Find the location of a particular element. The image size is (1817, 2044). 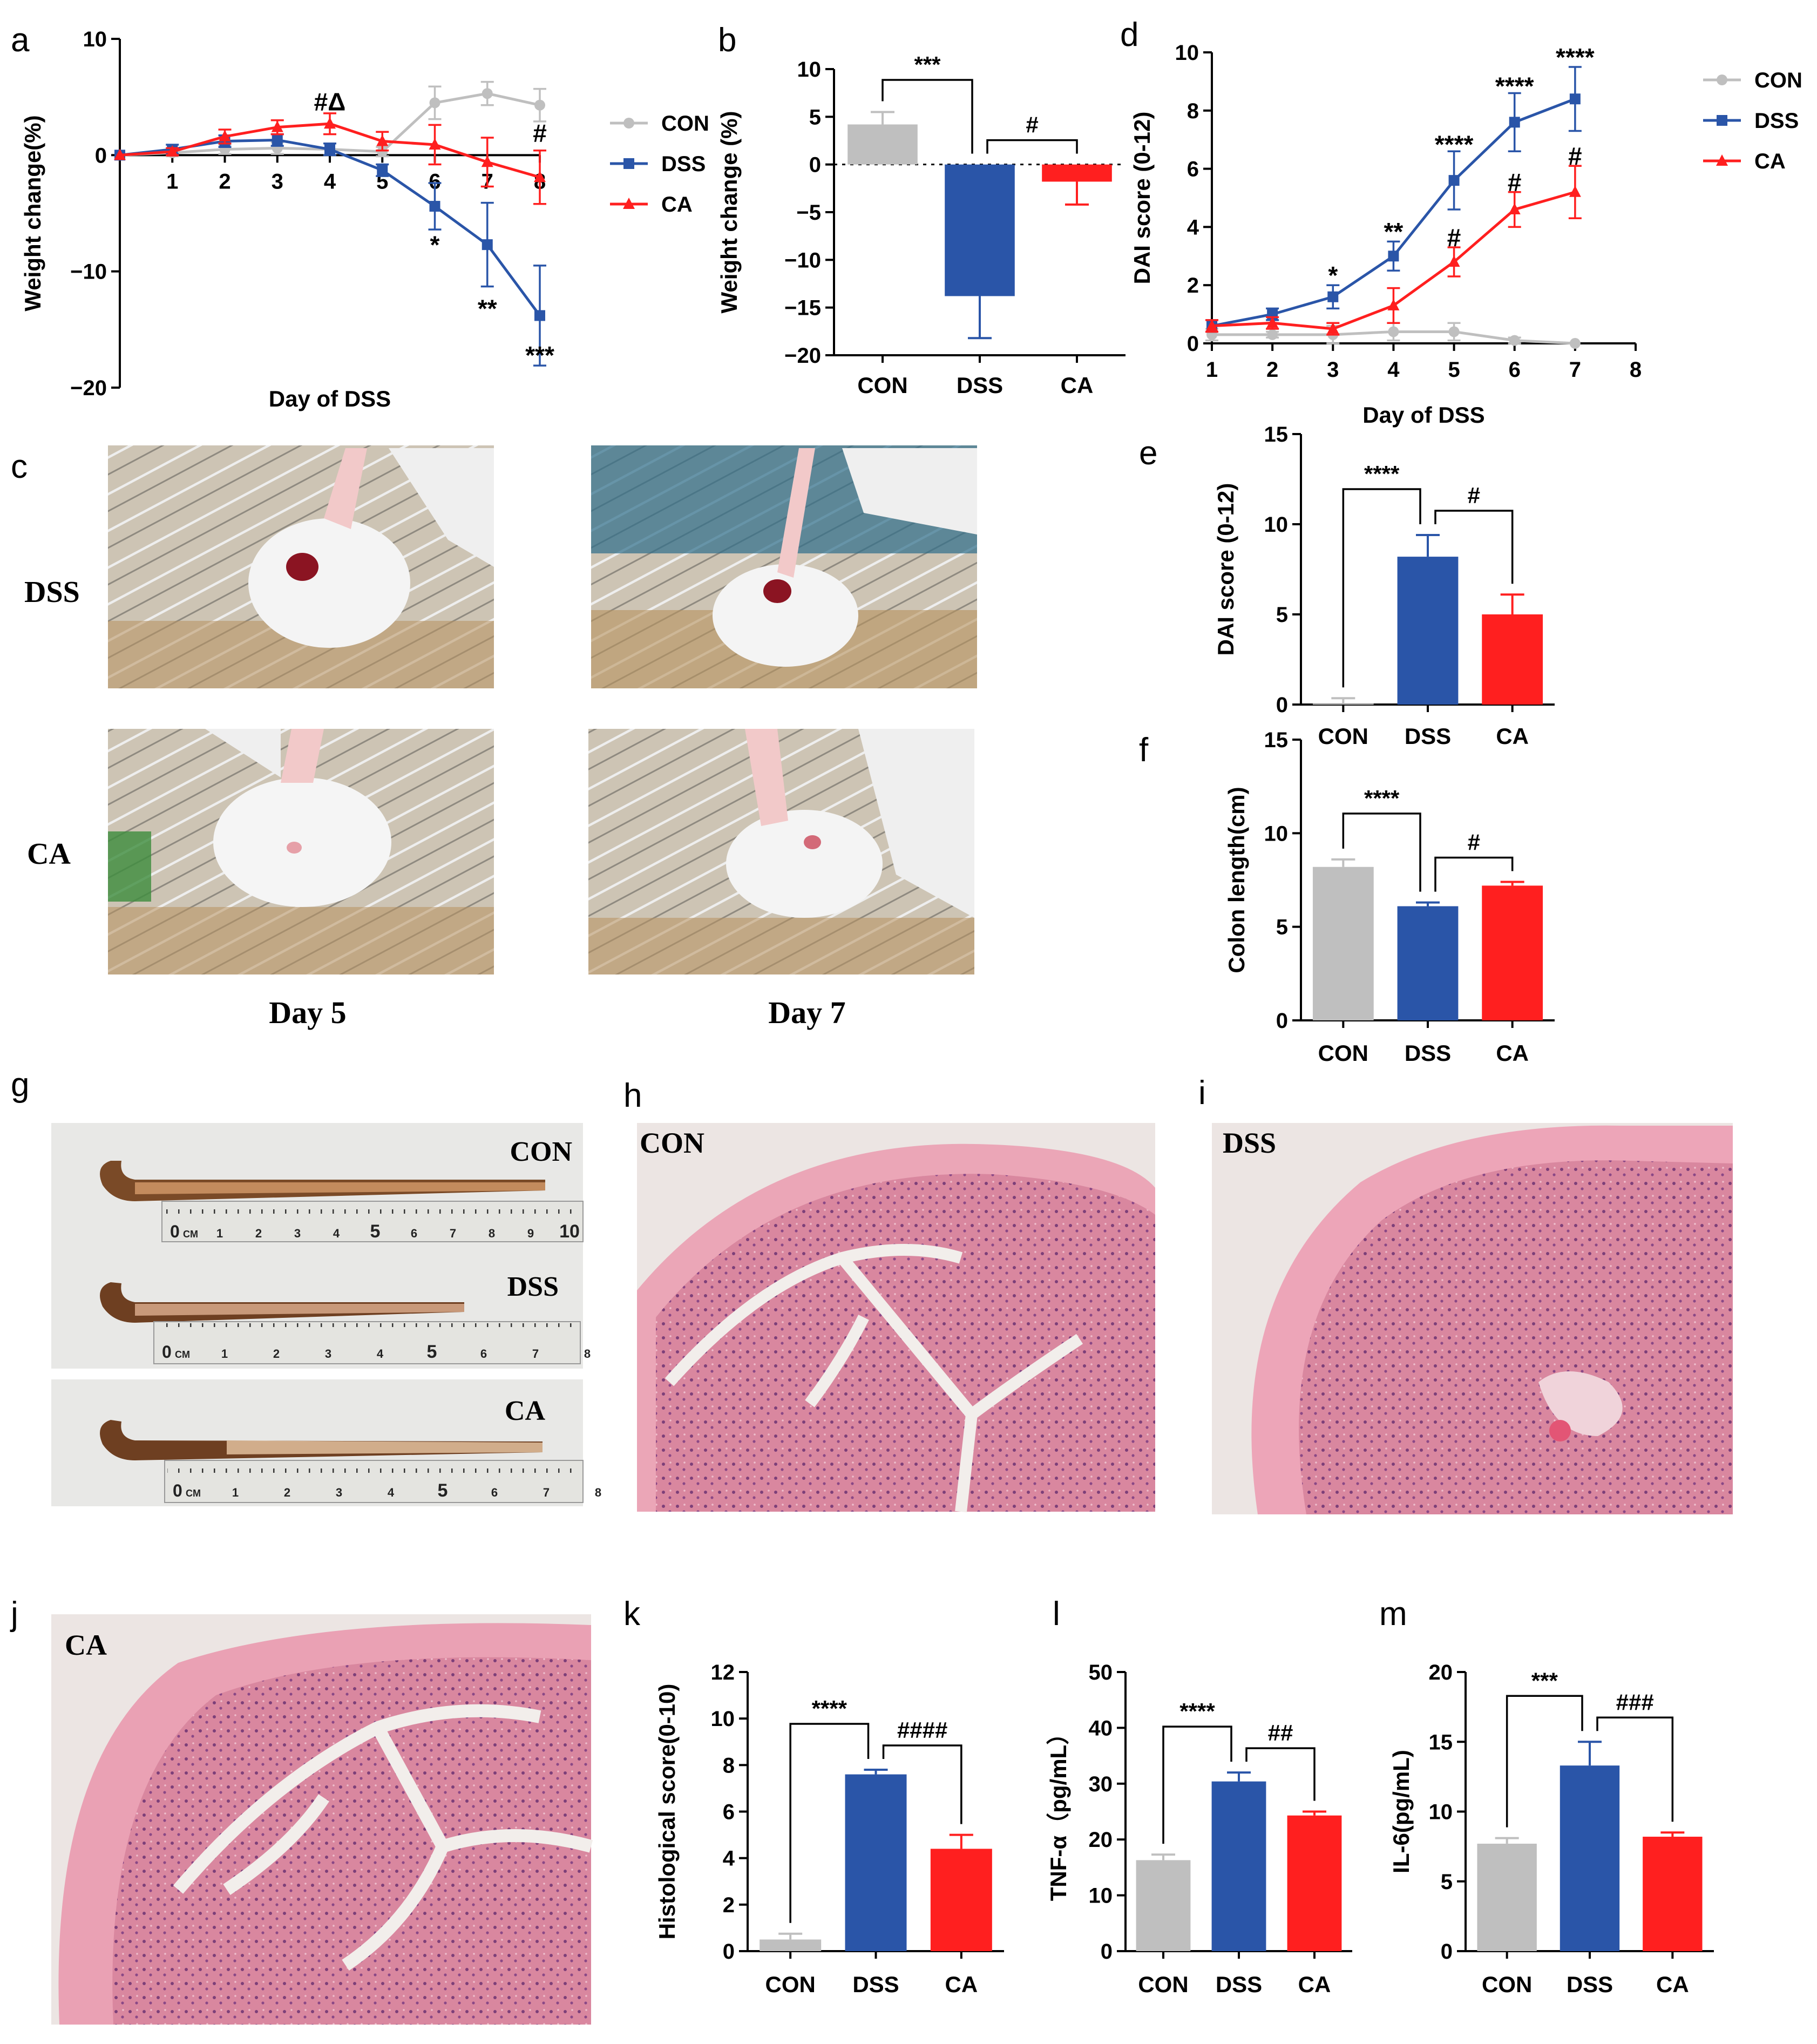

x-tick-label: 1 is located at coordinates (172, 181).